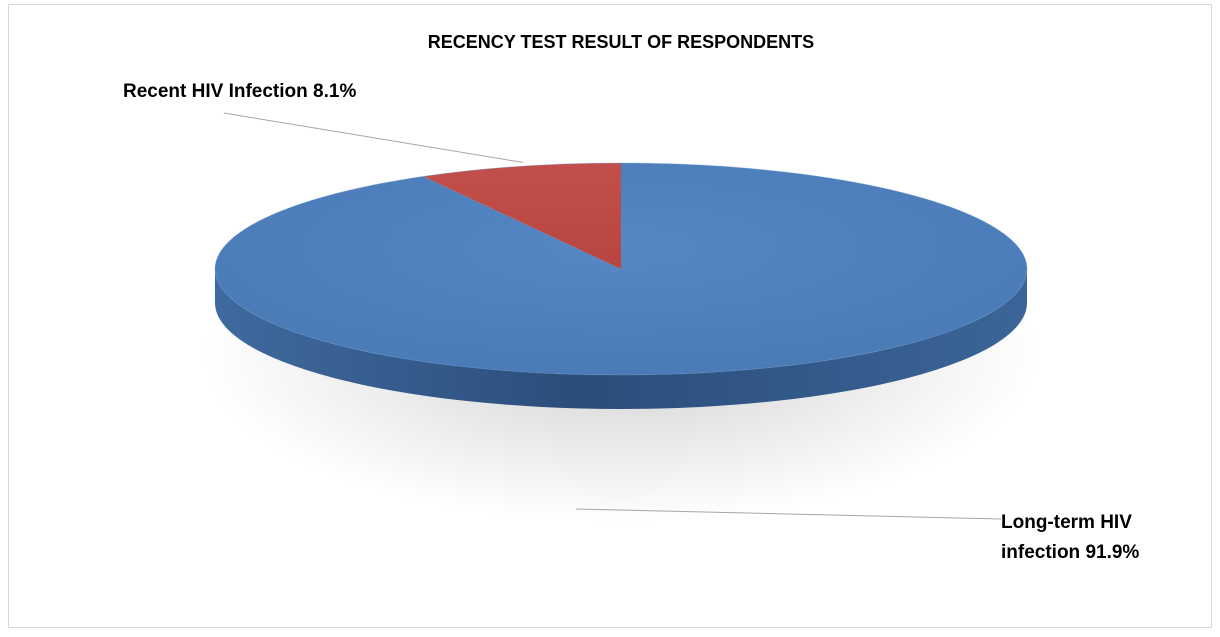 This screenshot has height=637, width=1220. Describe the element at coordinates (788, 514) in the screenshot. I see `leader-line-long-term` at that location.